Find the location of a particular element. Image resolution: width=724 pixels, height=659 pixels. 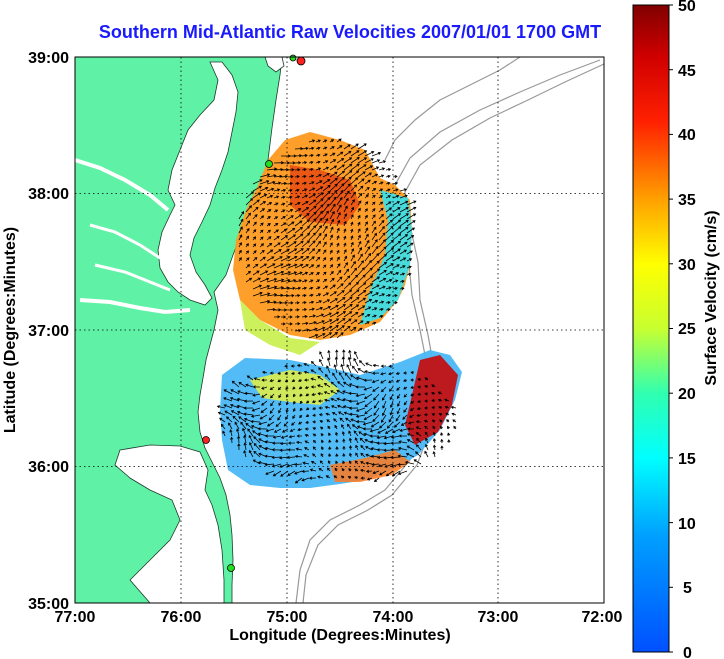

colorbar-tick-label: 25 is located at coordinates (687, 329).